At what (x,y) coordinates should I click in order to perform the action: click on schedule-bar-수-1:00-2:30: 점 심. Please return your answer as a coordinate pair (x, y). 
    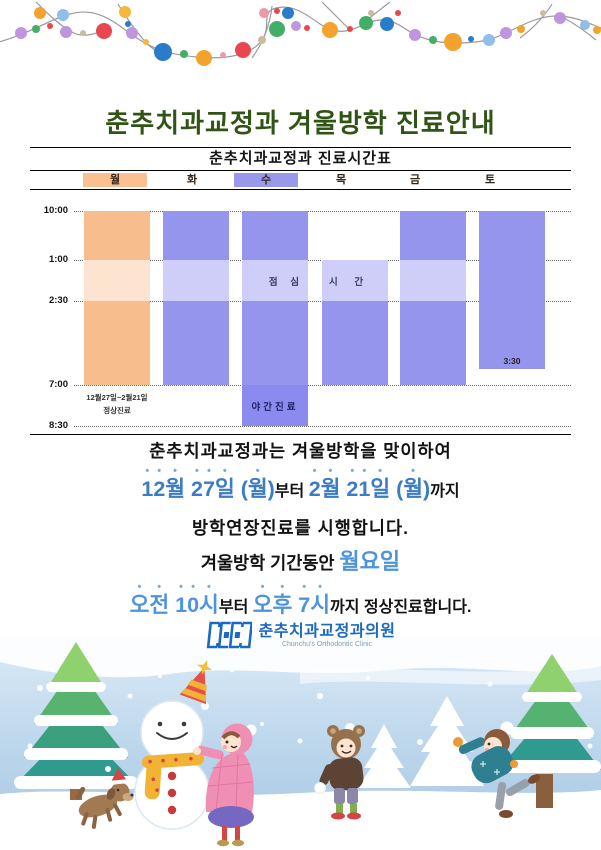
    Looking at the image, I should click on (275, 280).